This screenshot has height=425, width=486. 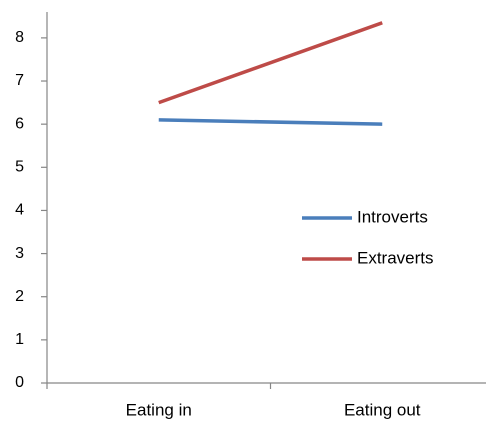 What do you see at coordinates (19, 123) in the screenshot?
I see `y-tick-label: 6` at bounding box center [19, 123].